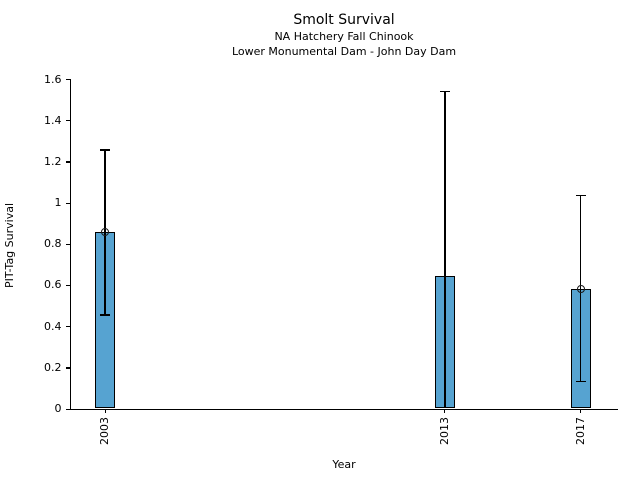 The image size is (640, 480). Describe the element at coordinates (53, 120) in the screenshot. I see `y-tick-label: 1.4` at that location.